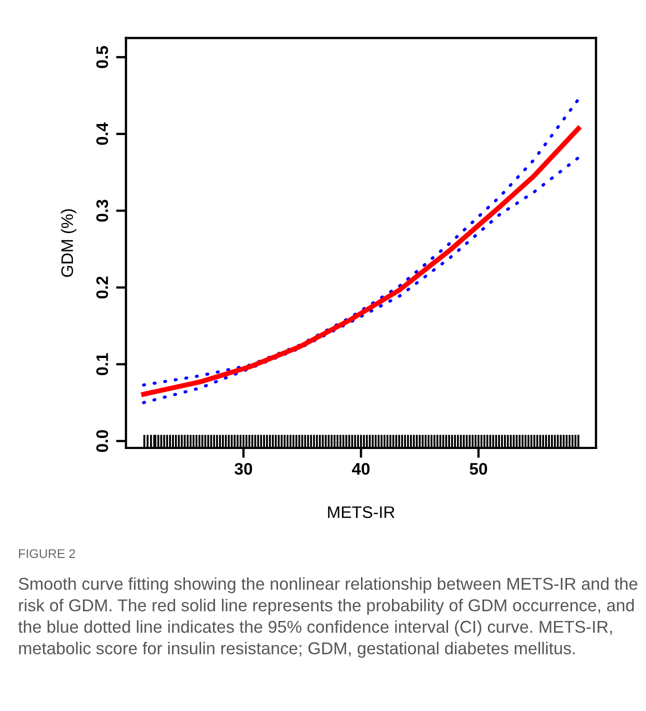 The height and width of the screenshot is (711, 646). Describe the element at coordinates (102, 211) in the screenshot. I see `y-tick-label: 0.3` at that location.